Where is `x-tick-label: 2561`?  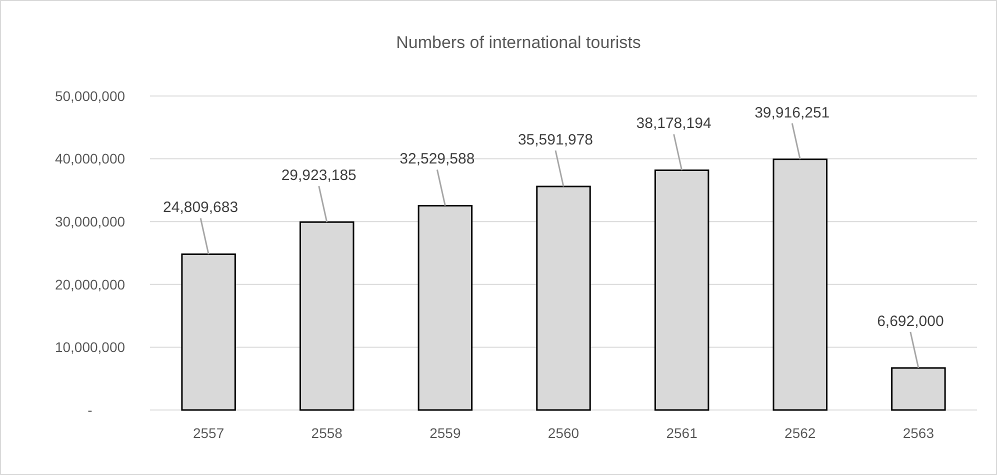
x-tick-label: 2561 is located at coordinates (682, 433).